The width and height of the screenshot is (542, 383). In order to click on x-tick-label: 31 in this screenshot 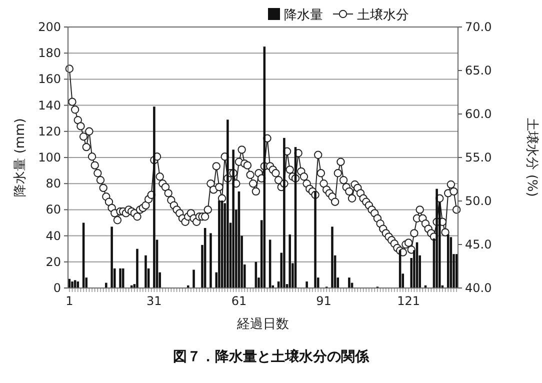, I will do `click(154, 301)`.